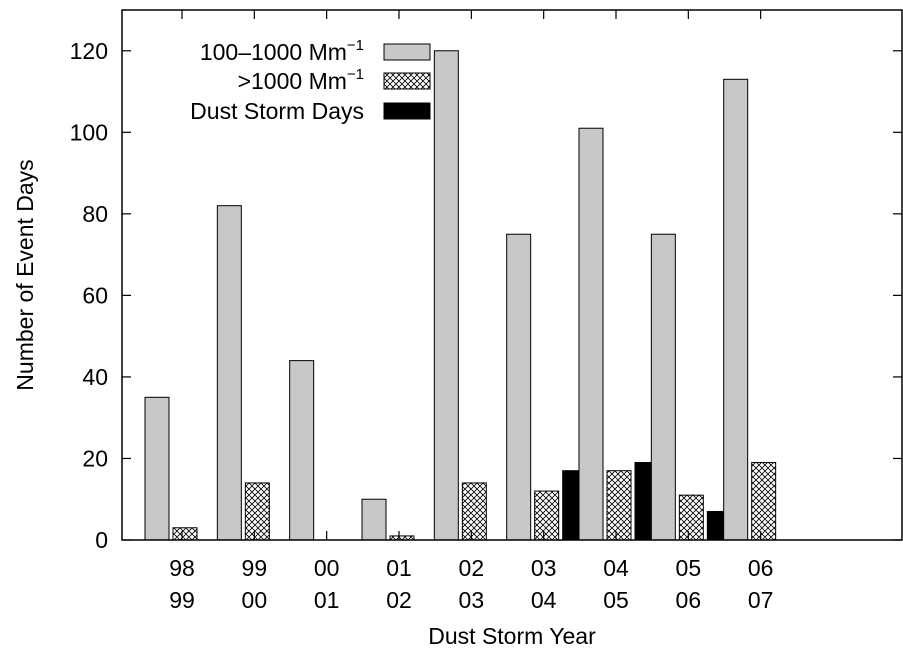  I want to click on legend-label-3: Dust Storm Days, so click(277, 111).